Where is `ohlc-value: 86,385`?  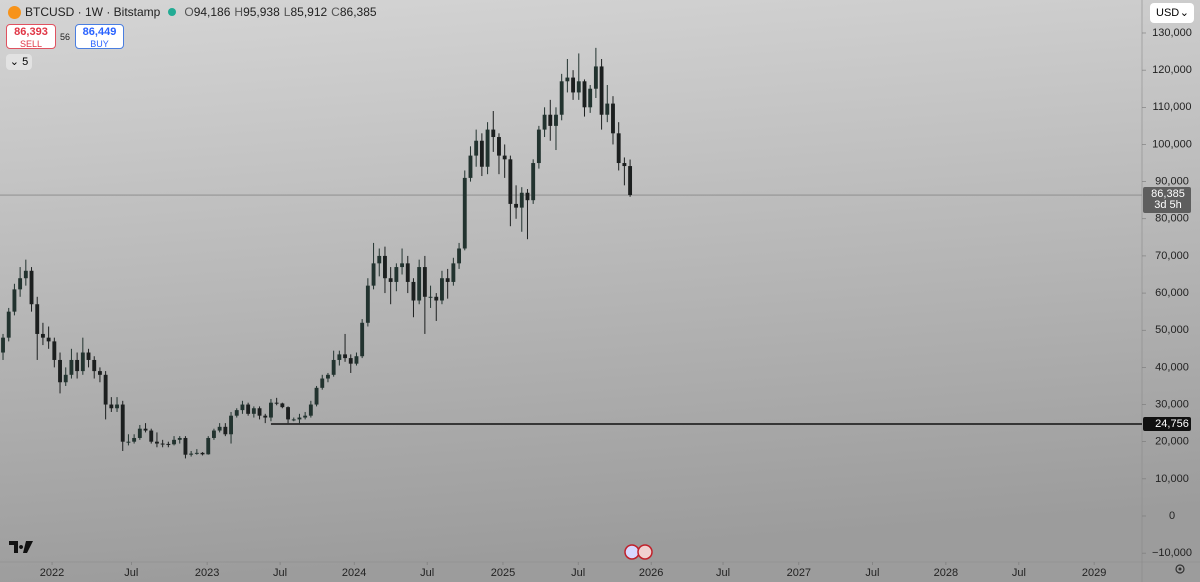 ohlc-value: 86,385 is located at coordinates (358, 12).